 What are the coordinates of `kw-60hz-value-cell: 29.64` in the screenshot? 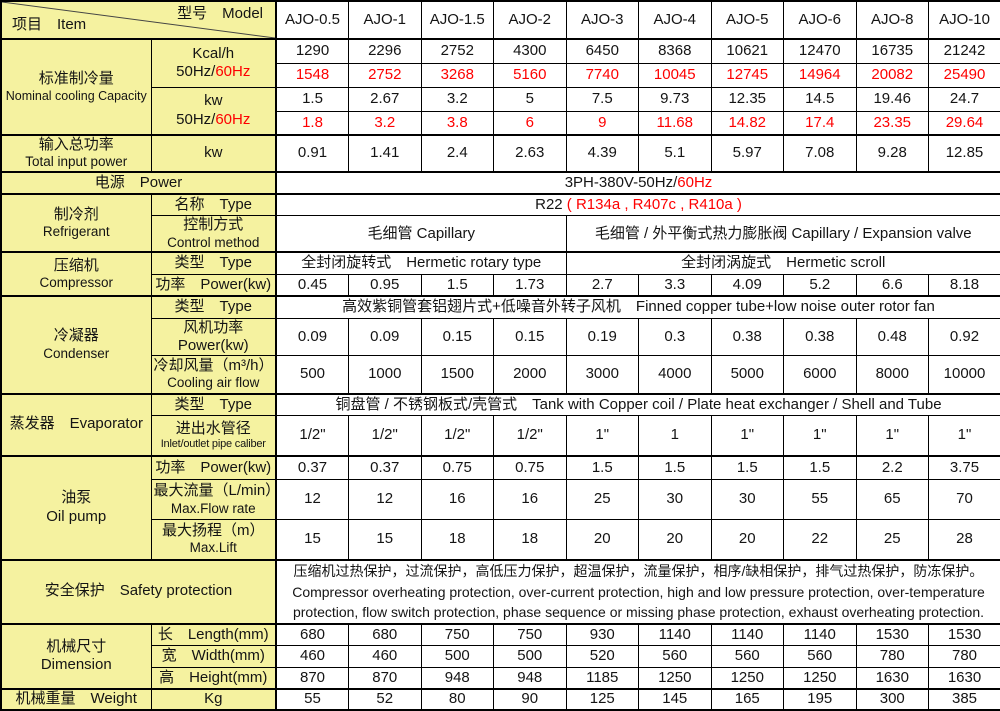 It's located at (964, 123).